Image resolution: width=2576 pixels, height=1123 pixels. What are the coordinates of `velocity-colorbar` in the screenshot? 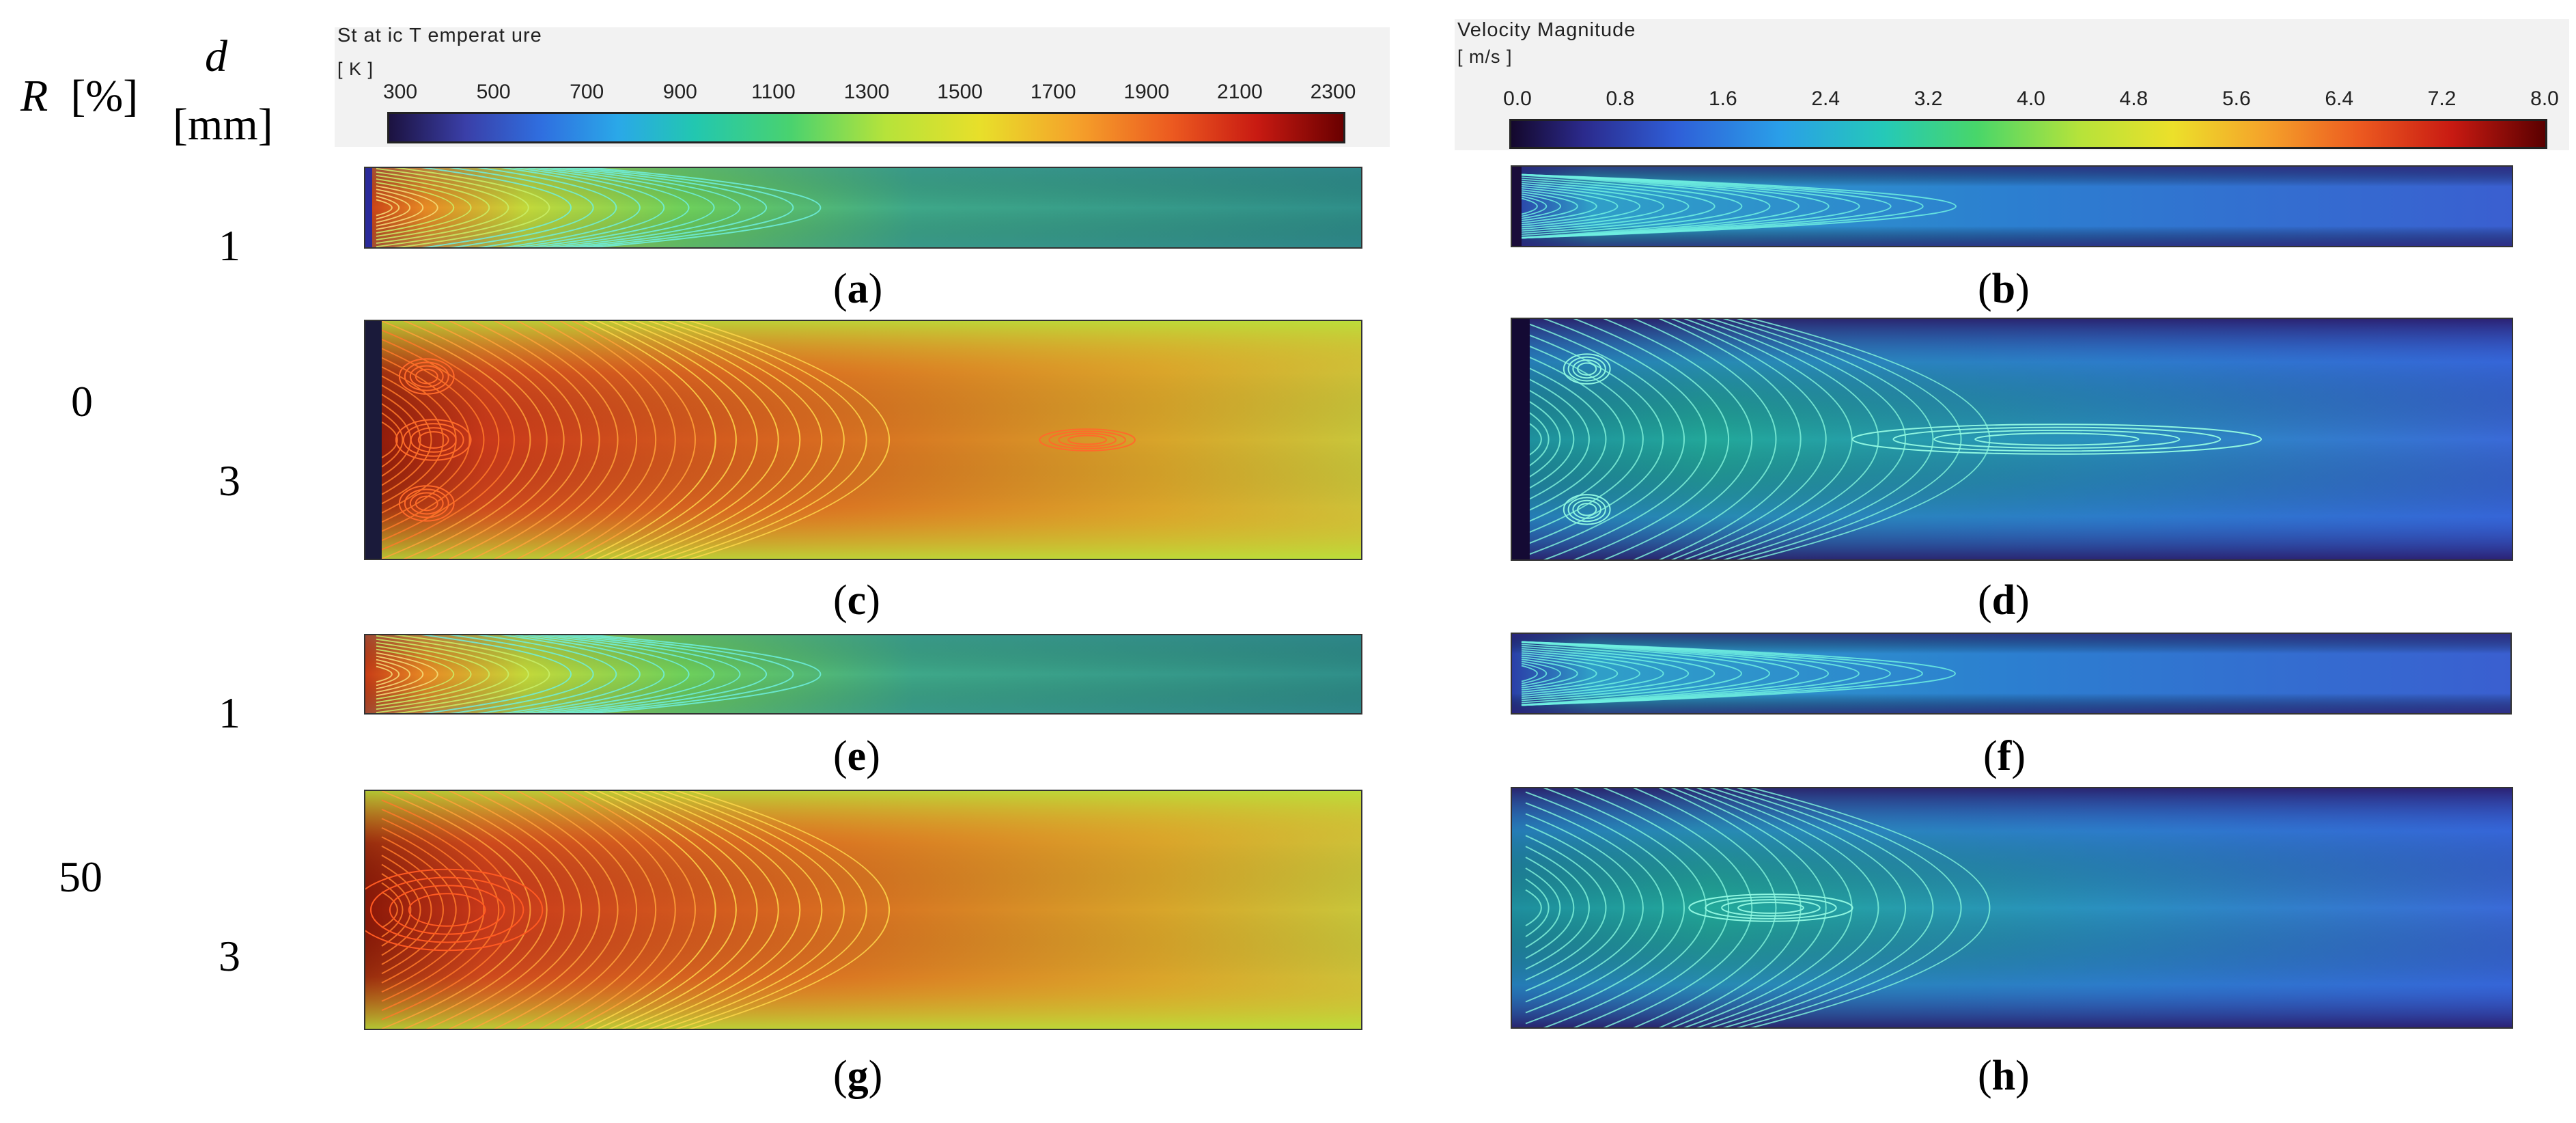 It's located at (2028, 134).